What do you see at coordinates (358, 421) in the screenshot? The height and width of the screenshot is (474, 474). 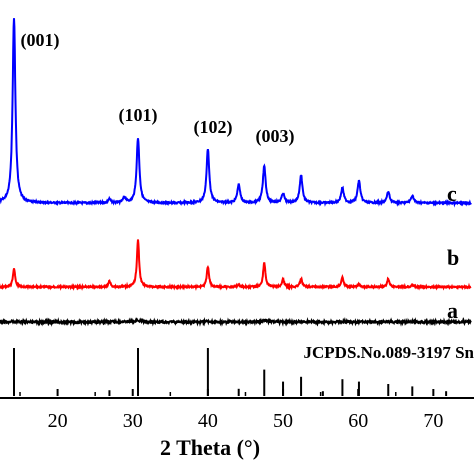 I see `x-tick-label: 60` at bounding box center [358, 421].